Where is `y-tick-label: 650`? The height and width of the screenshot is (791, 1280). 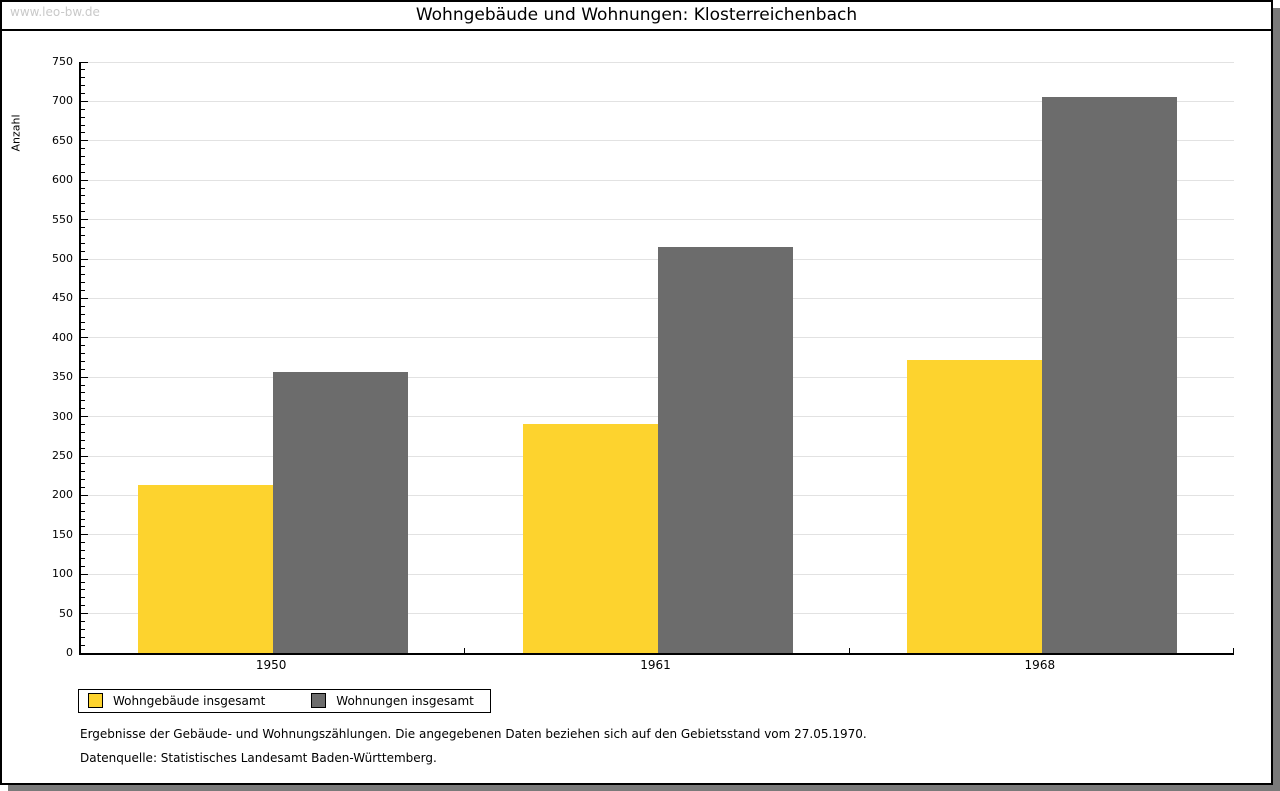 y-tick-label: 650 is located at coordinates (62, 140).